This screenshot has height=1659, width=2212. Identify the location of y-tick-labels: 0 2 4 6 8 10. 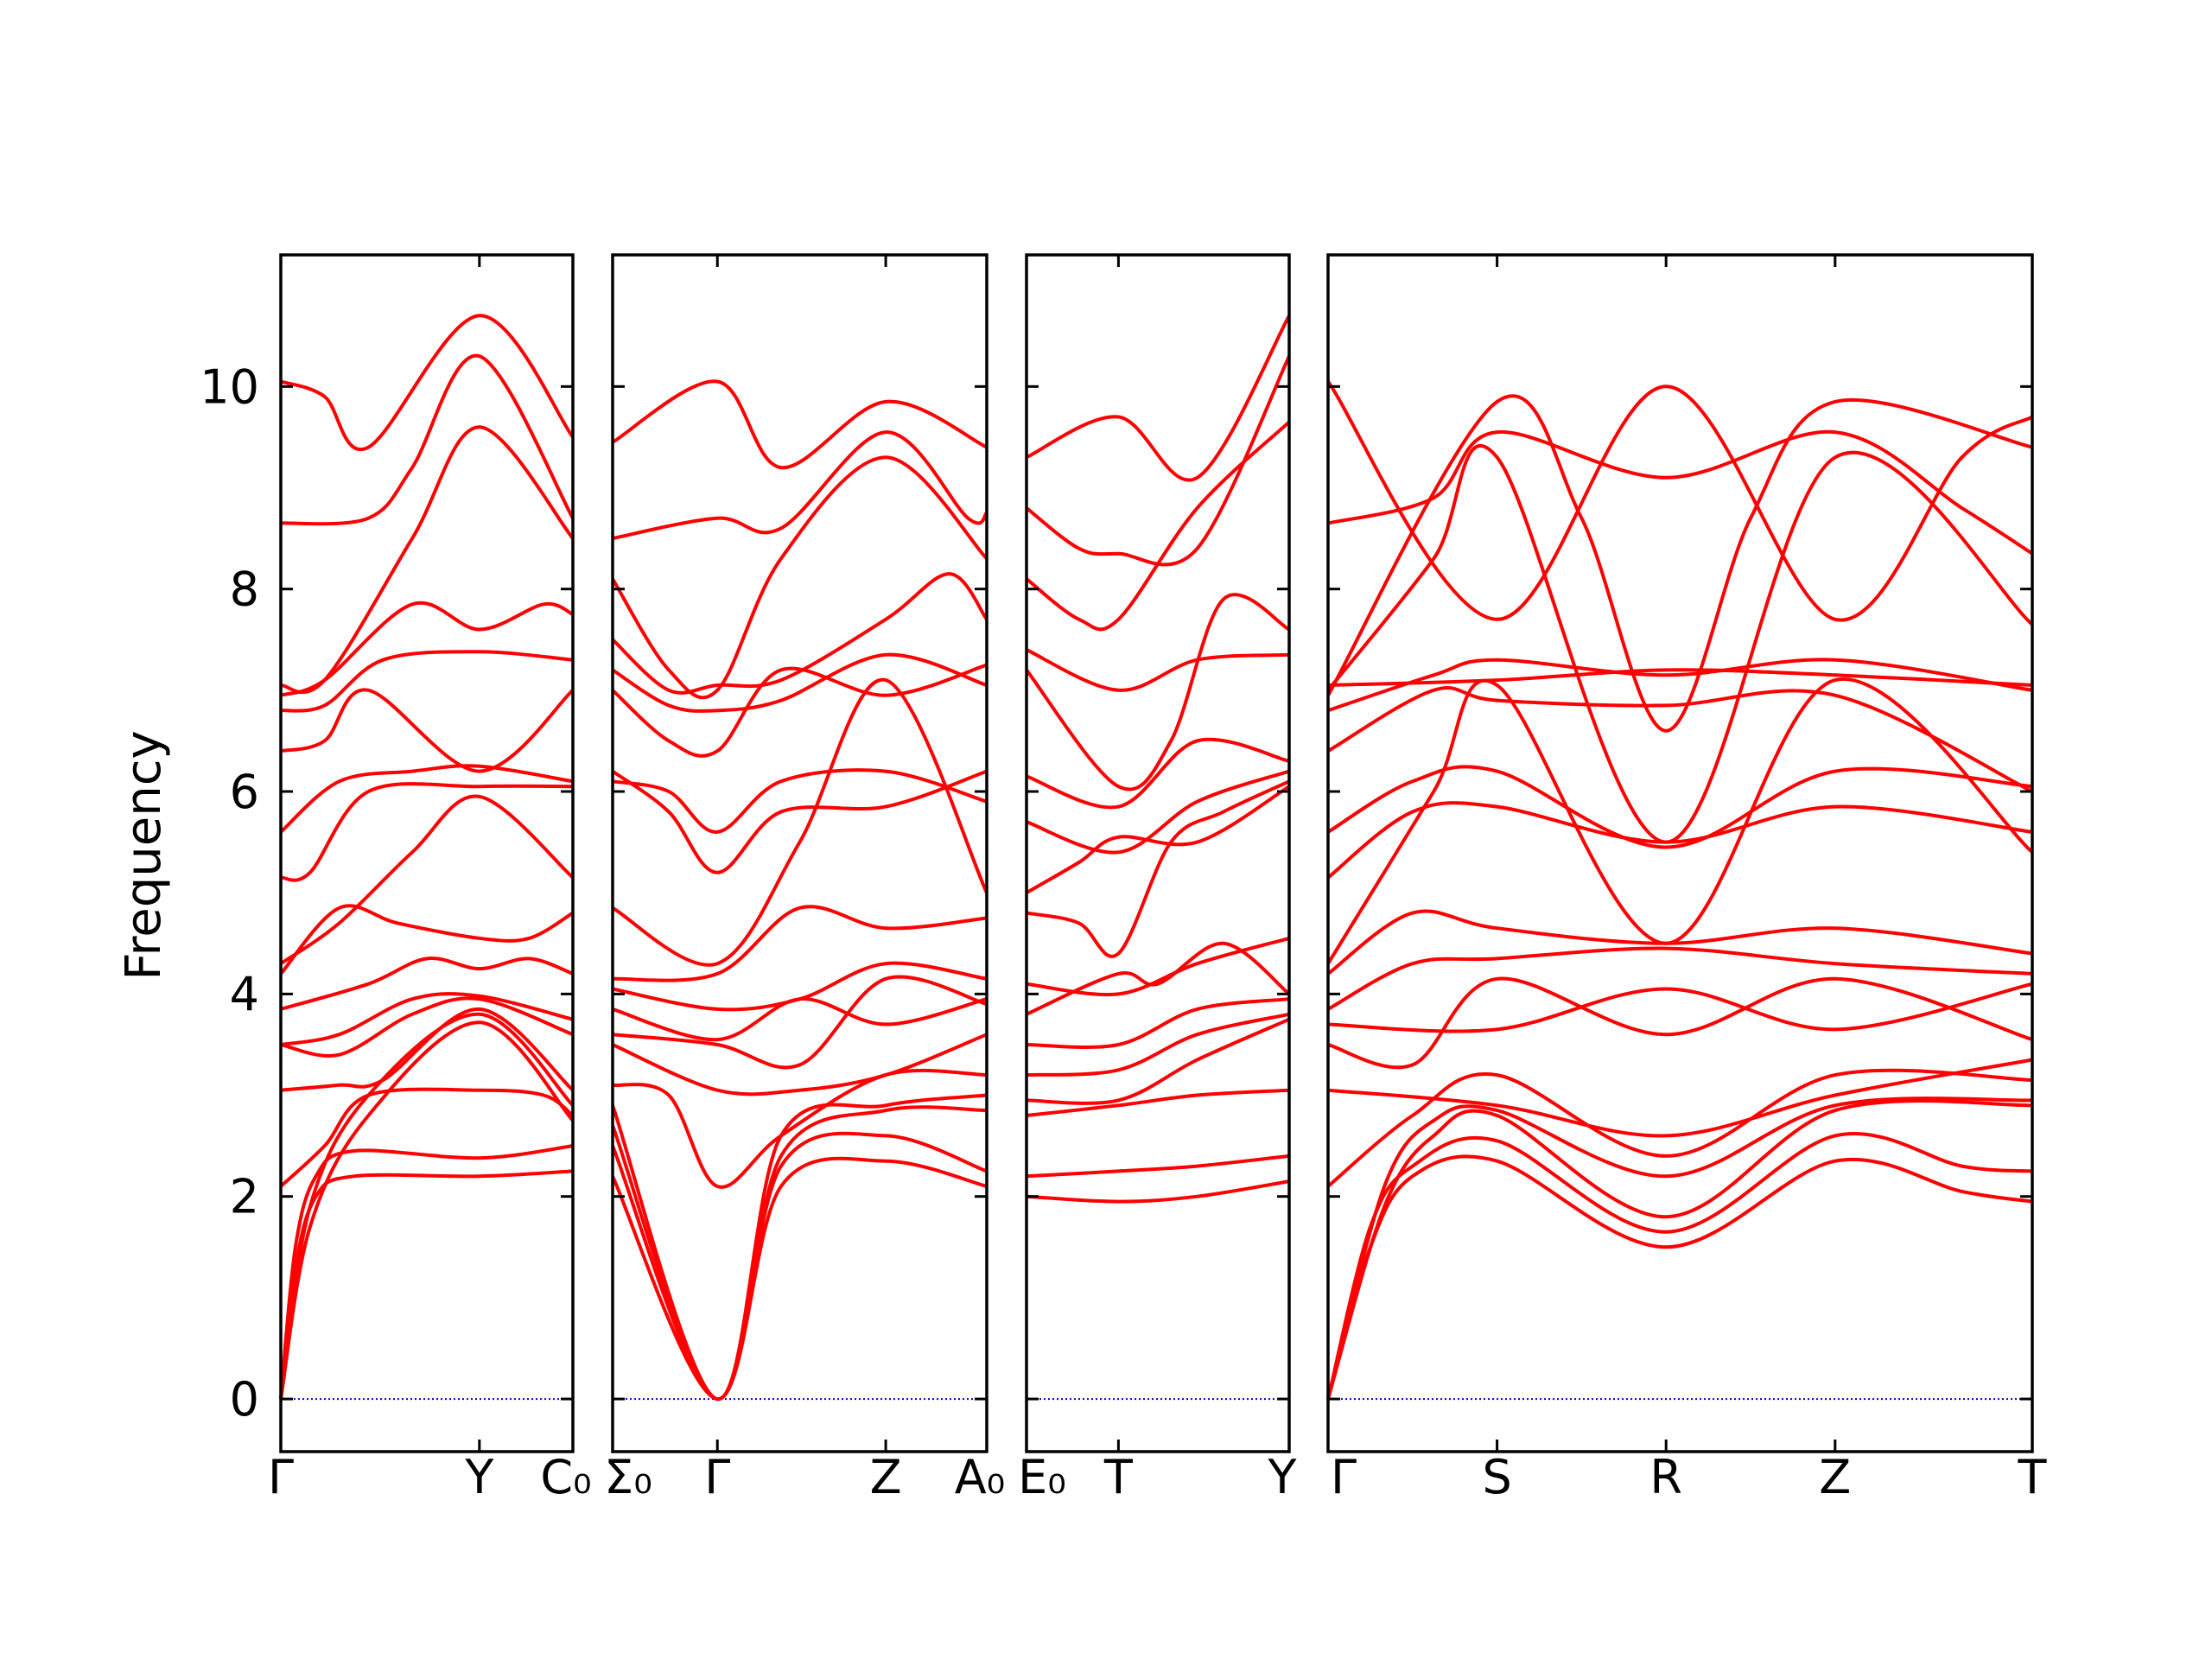
(230, 893).